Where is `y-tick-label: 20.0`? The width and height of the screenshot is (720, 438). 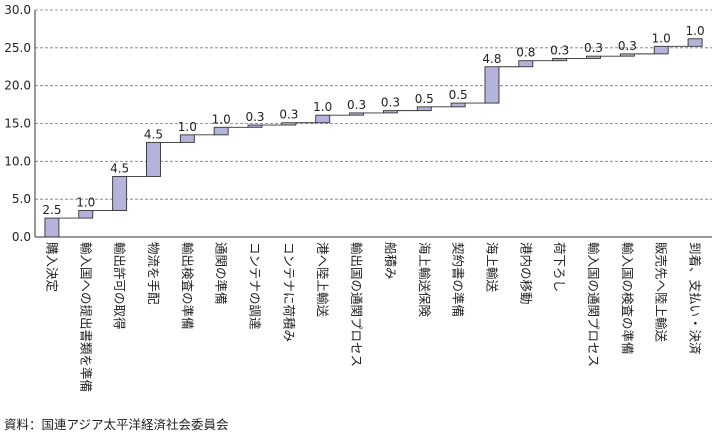 y-tick-label: 20.0 is located at coordinates (17, 86).